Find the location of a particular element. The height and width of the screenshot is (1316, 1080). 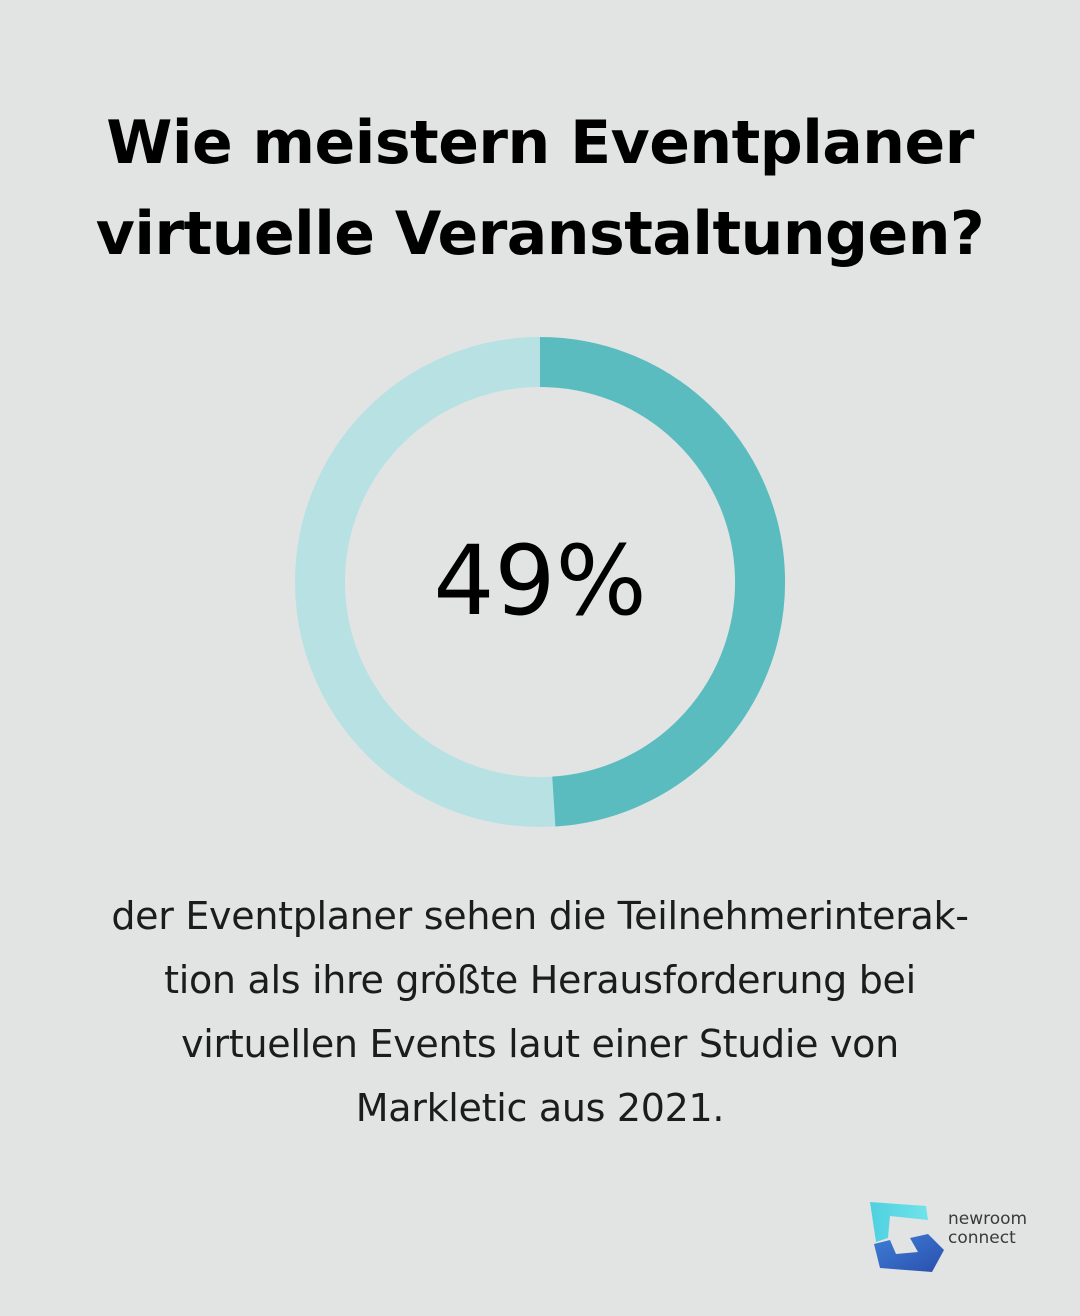

description-line-2: tion als ihre größte Herausforderung bei is located at coordinates (540, 980).